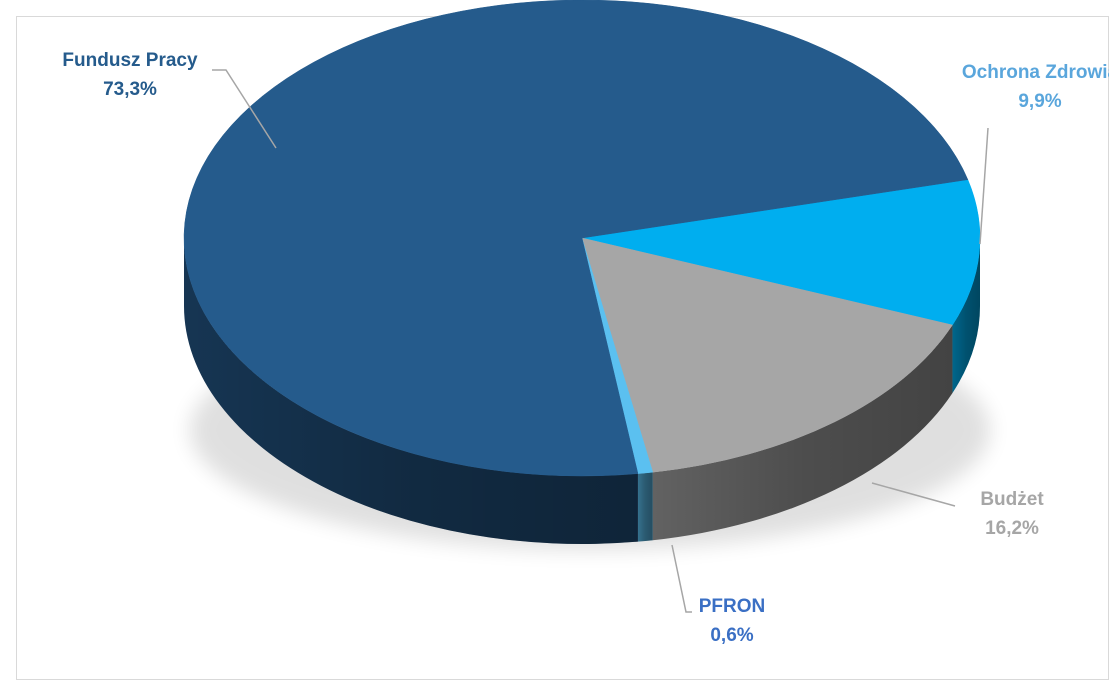  What do you see at coordinates (732, 606) in the screenshot?
I see `slice-name-label: PFRON` at bounding box center [732, 606].